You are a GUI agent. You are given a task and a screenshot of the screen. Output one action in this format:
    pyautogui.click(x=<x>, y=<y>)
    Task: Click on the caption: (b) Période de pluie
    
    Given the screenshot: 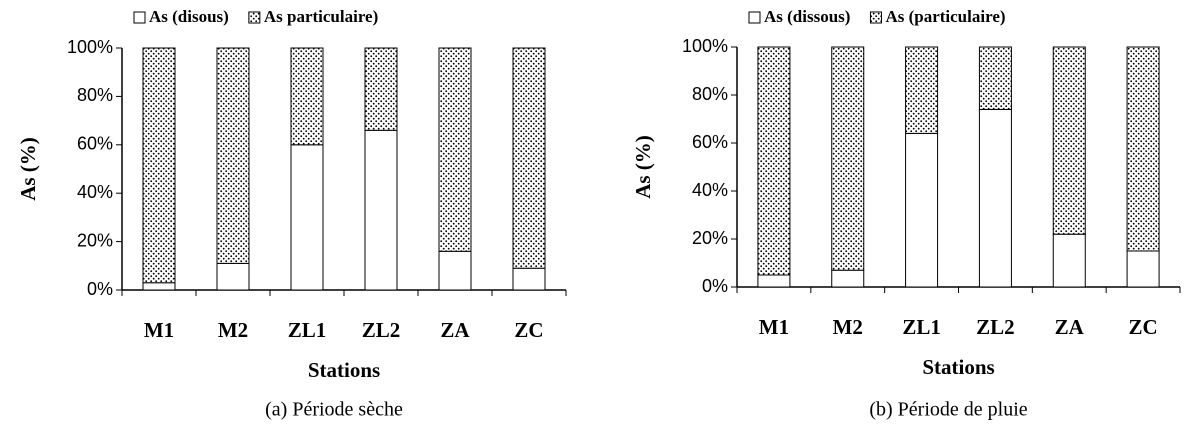 What is the action you would take?
    pyautogui.click(x=948, y=410)
    